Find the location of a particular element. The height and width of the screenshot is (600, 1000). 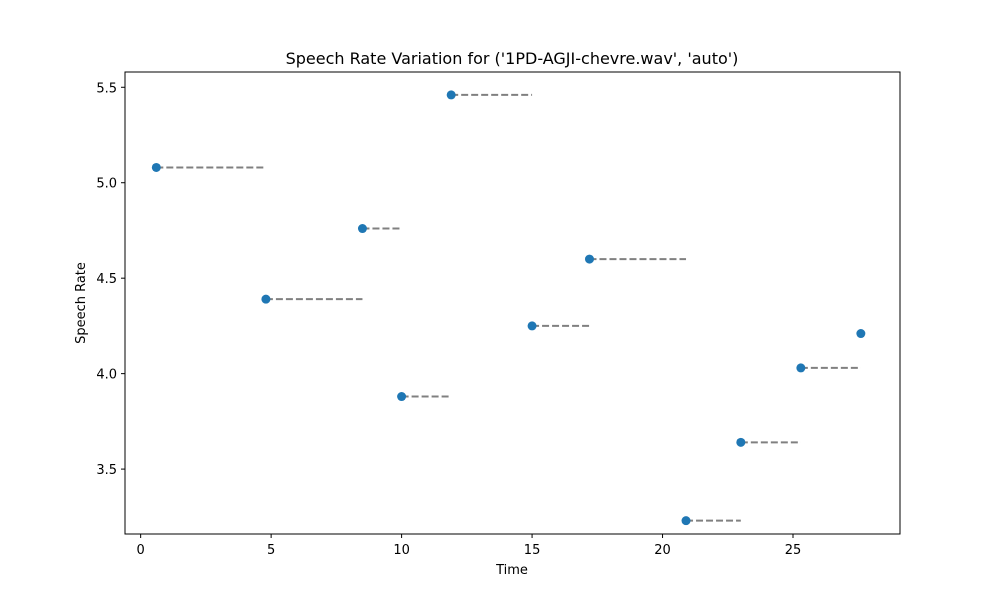

y-axis: 3.5 4.0 4.5 5.0 5.5 is located at coordinates (110, 279).